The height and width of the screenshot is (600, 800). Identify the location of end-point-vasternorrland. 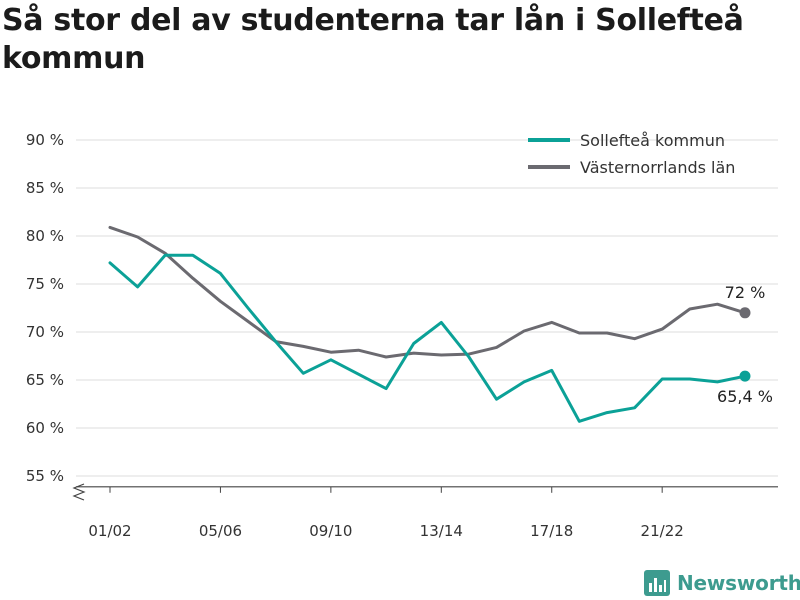
(745, 313).